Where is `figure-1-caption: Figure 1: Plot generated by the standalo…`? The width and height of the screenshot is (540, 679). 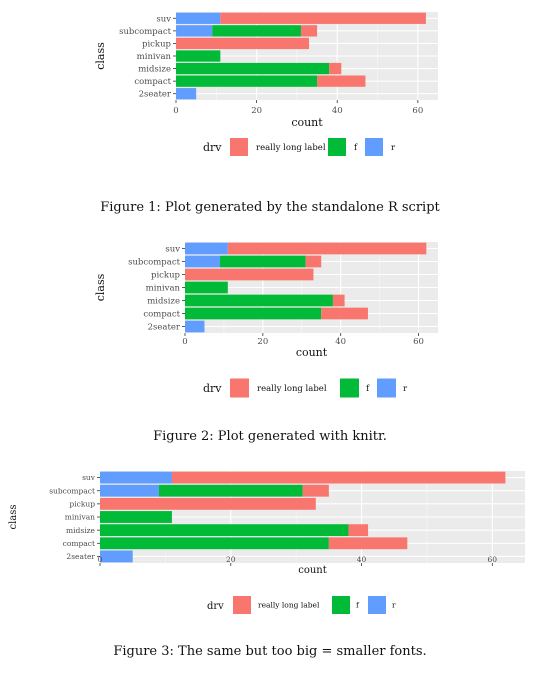 figure-1-caption: Figure 1: Plot generated by the standalo… is located at coordinates (270, 207).